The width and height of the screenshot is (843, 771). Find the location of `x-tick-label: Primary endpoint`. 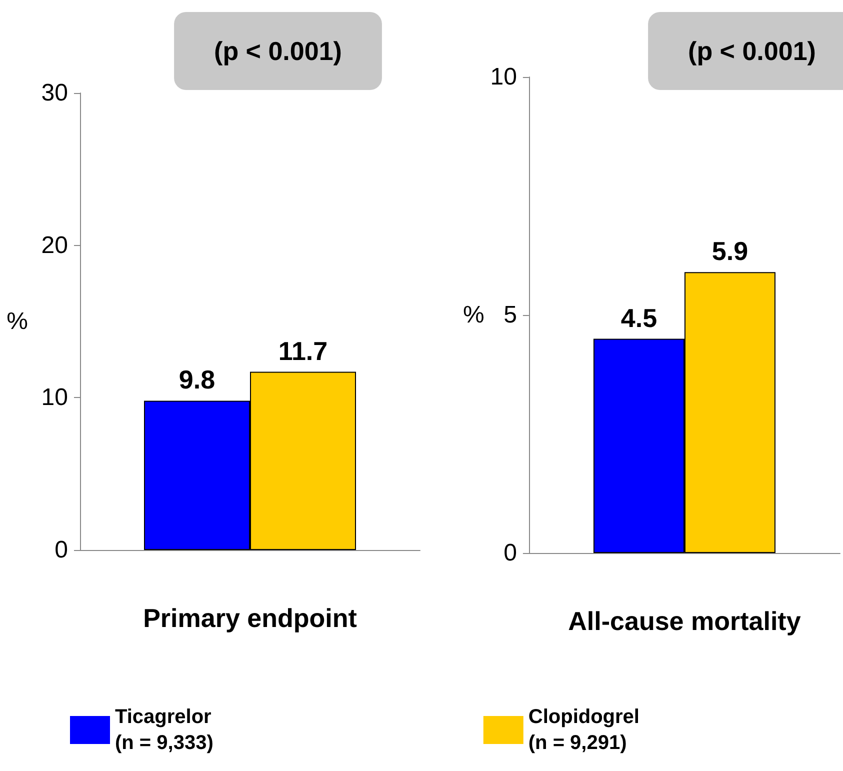

x-tick-label: Primary endpoint is located at coordinates (250, 618).